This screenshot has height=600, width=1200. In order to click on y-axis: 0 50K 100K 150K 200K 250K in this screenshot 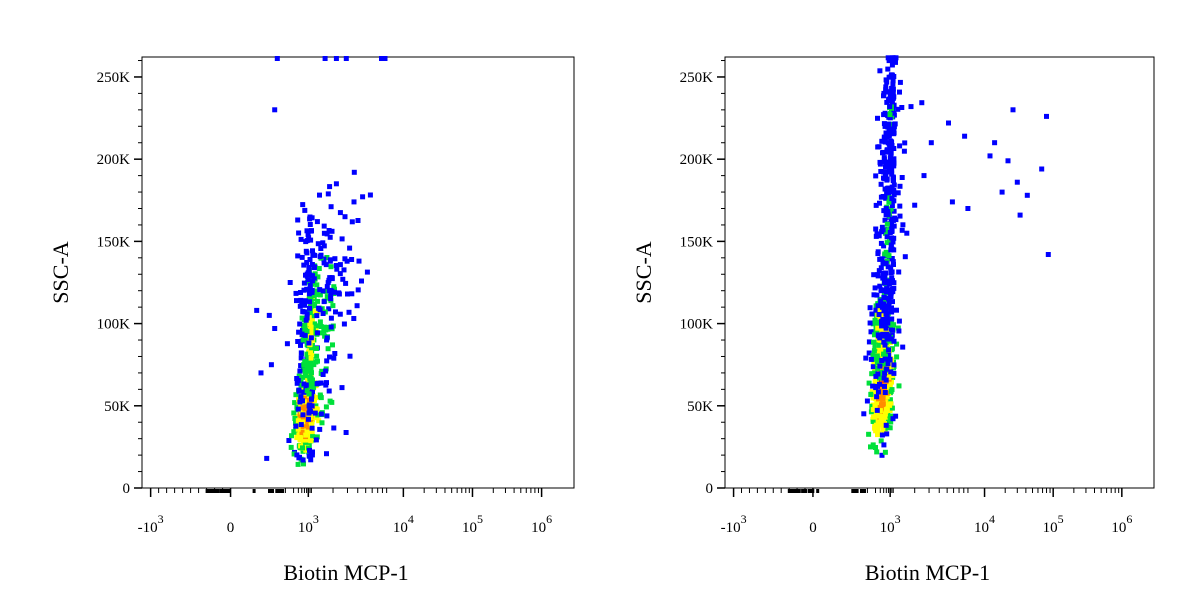, I will do `click(702, 278)`.